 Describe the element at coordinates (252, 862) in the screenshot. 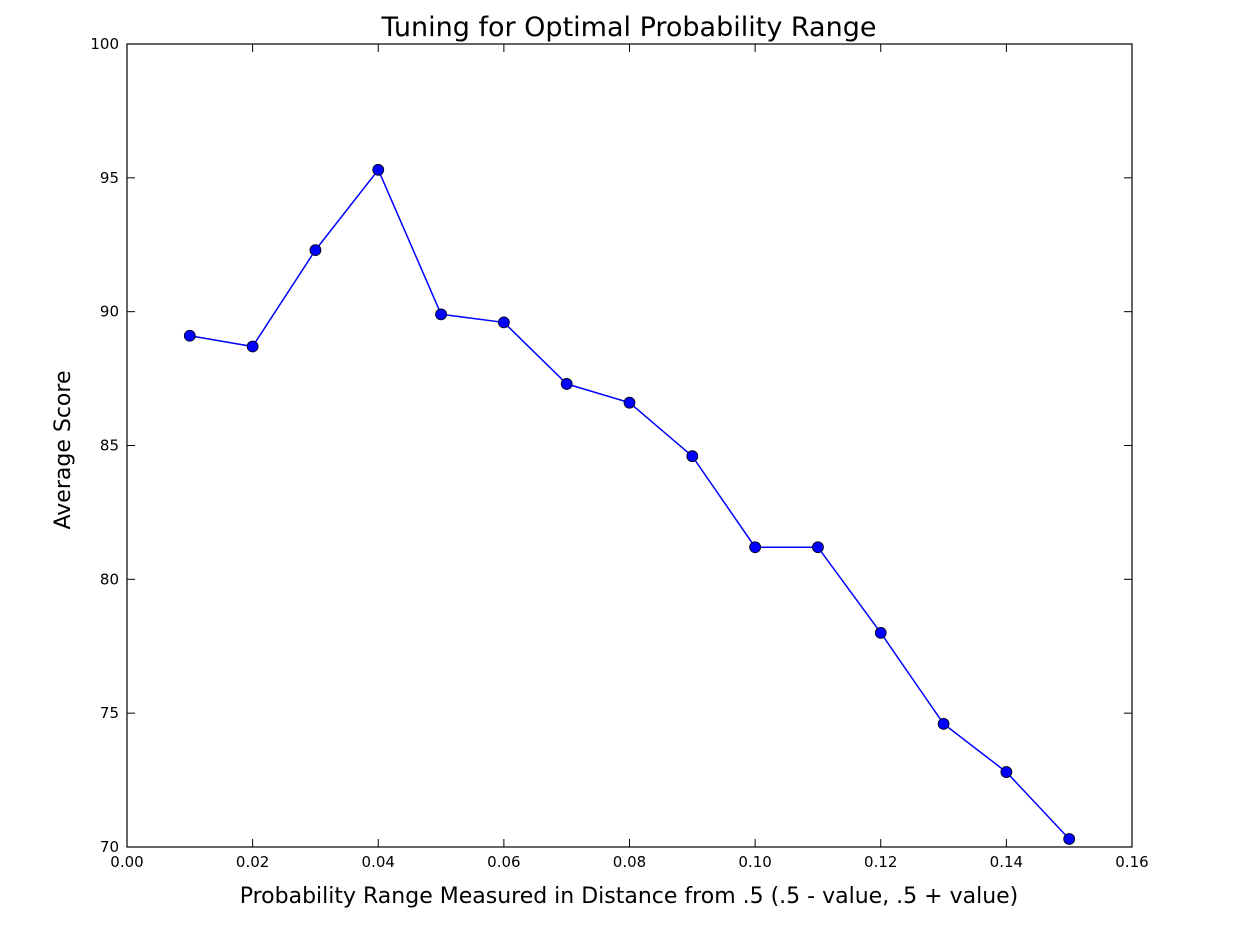

I see `x-tick-label: 0.02` at that location.